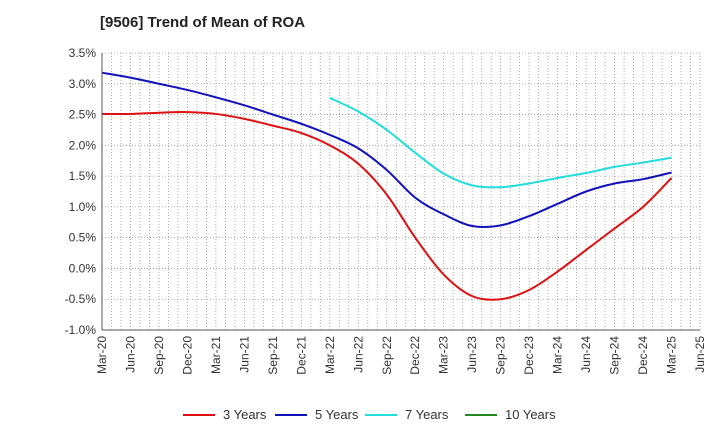 The height and width of the screenshot is (445, 720). What do you see at coordinates (301, 355) in the screenshot?
I see `x-tick-label: Dec-21` at bounding box center [301, 355].